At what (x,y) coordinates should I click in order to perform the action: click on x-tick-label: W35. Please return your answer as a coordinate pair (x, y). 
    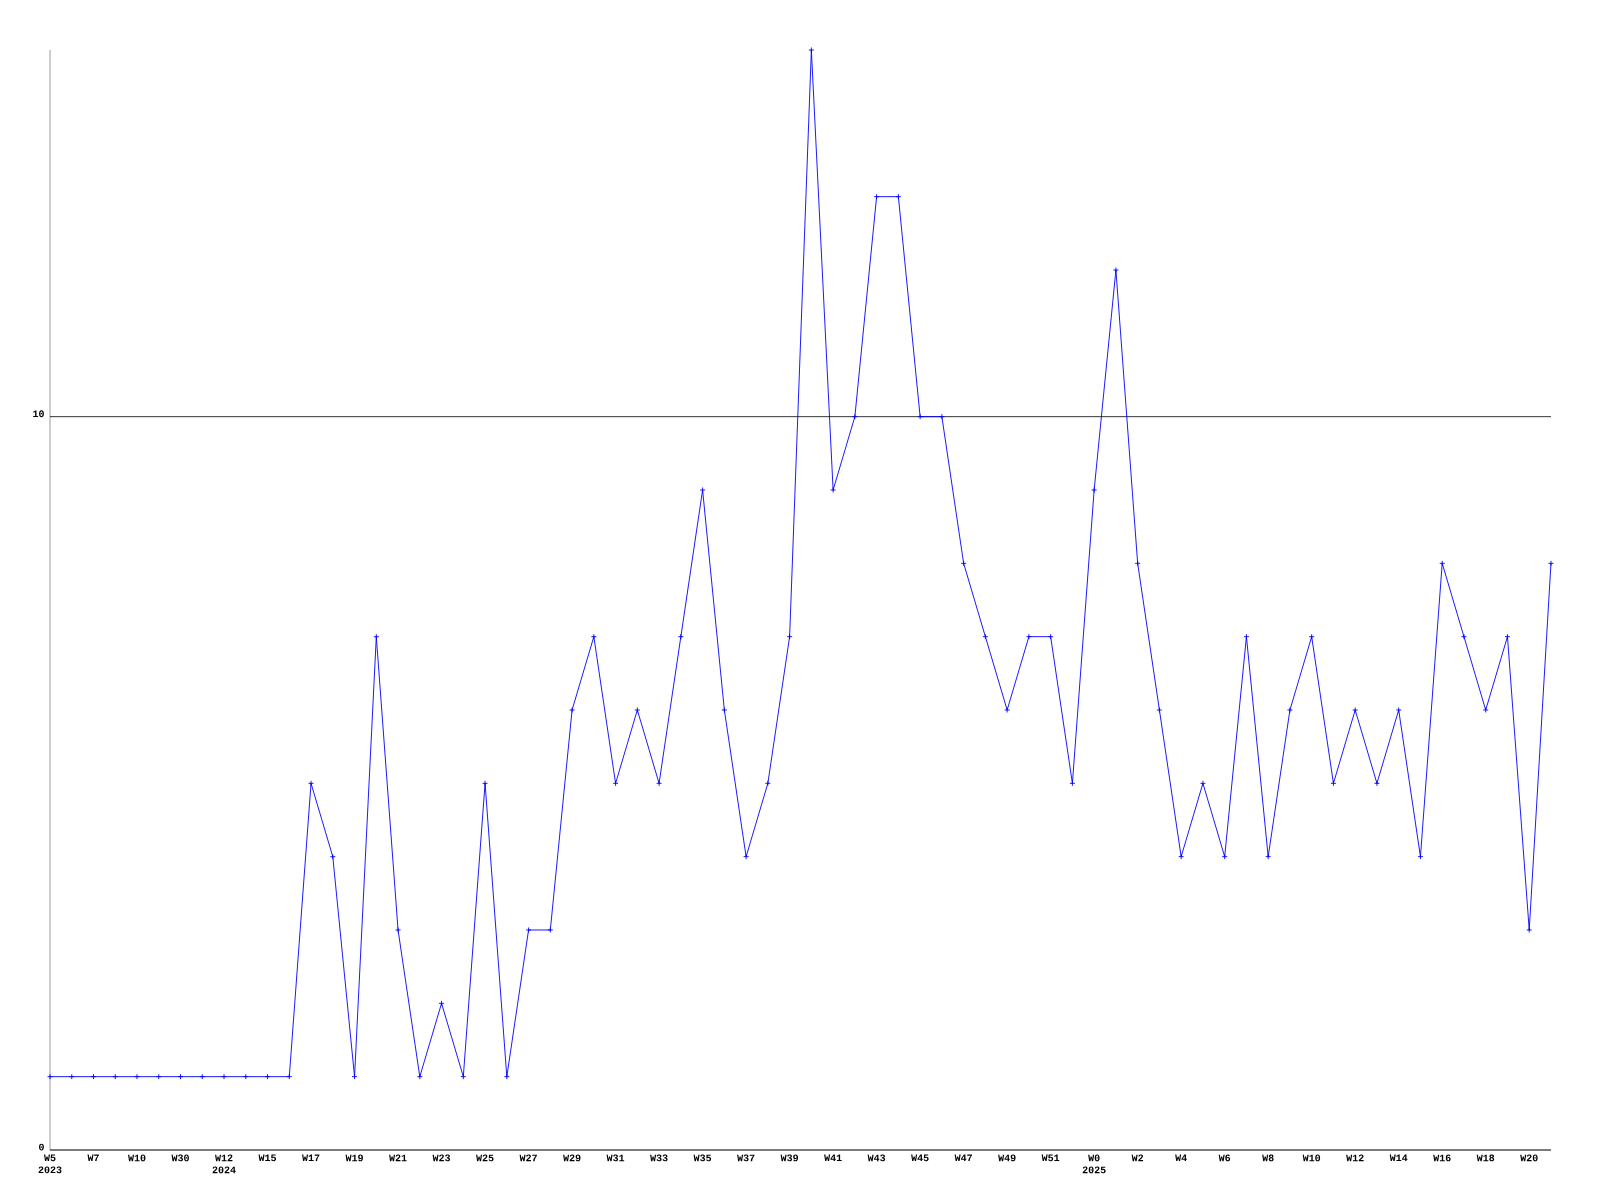
    Looking at the image, I should click on (702, 1158).